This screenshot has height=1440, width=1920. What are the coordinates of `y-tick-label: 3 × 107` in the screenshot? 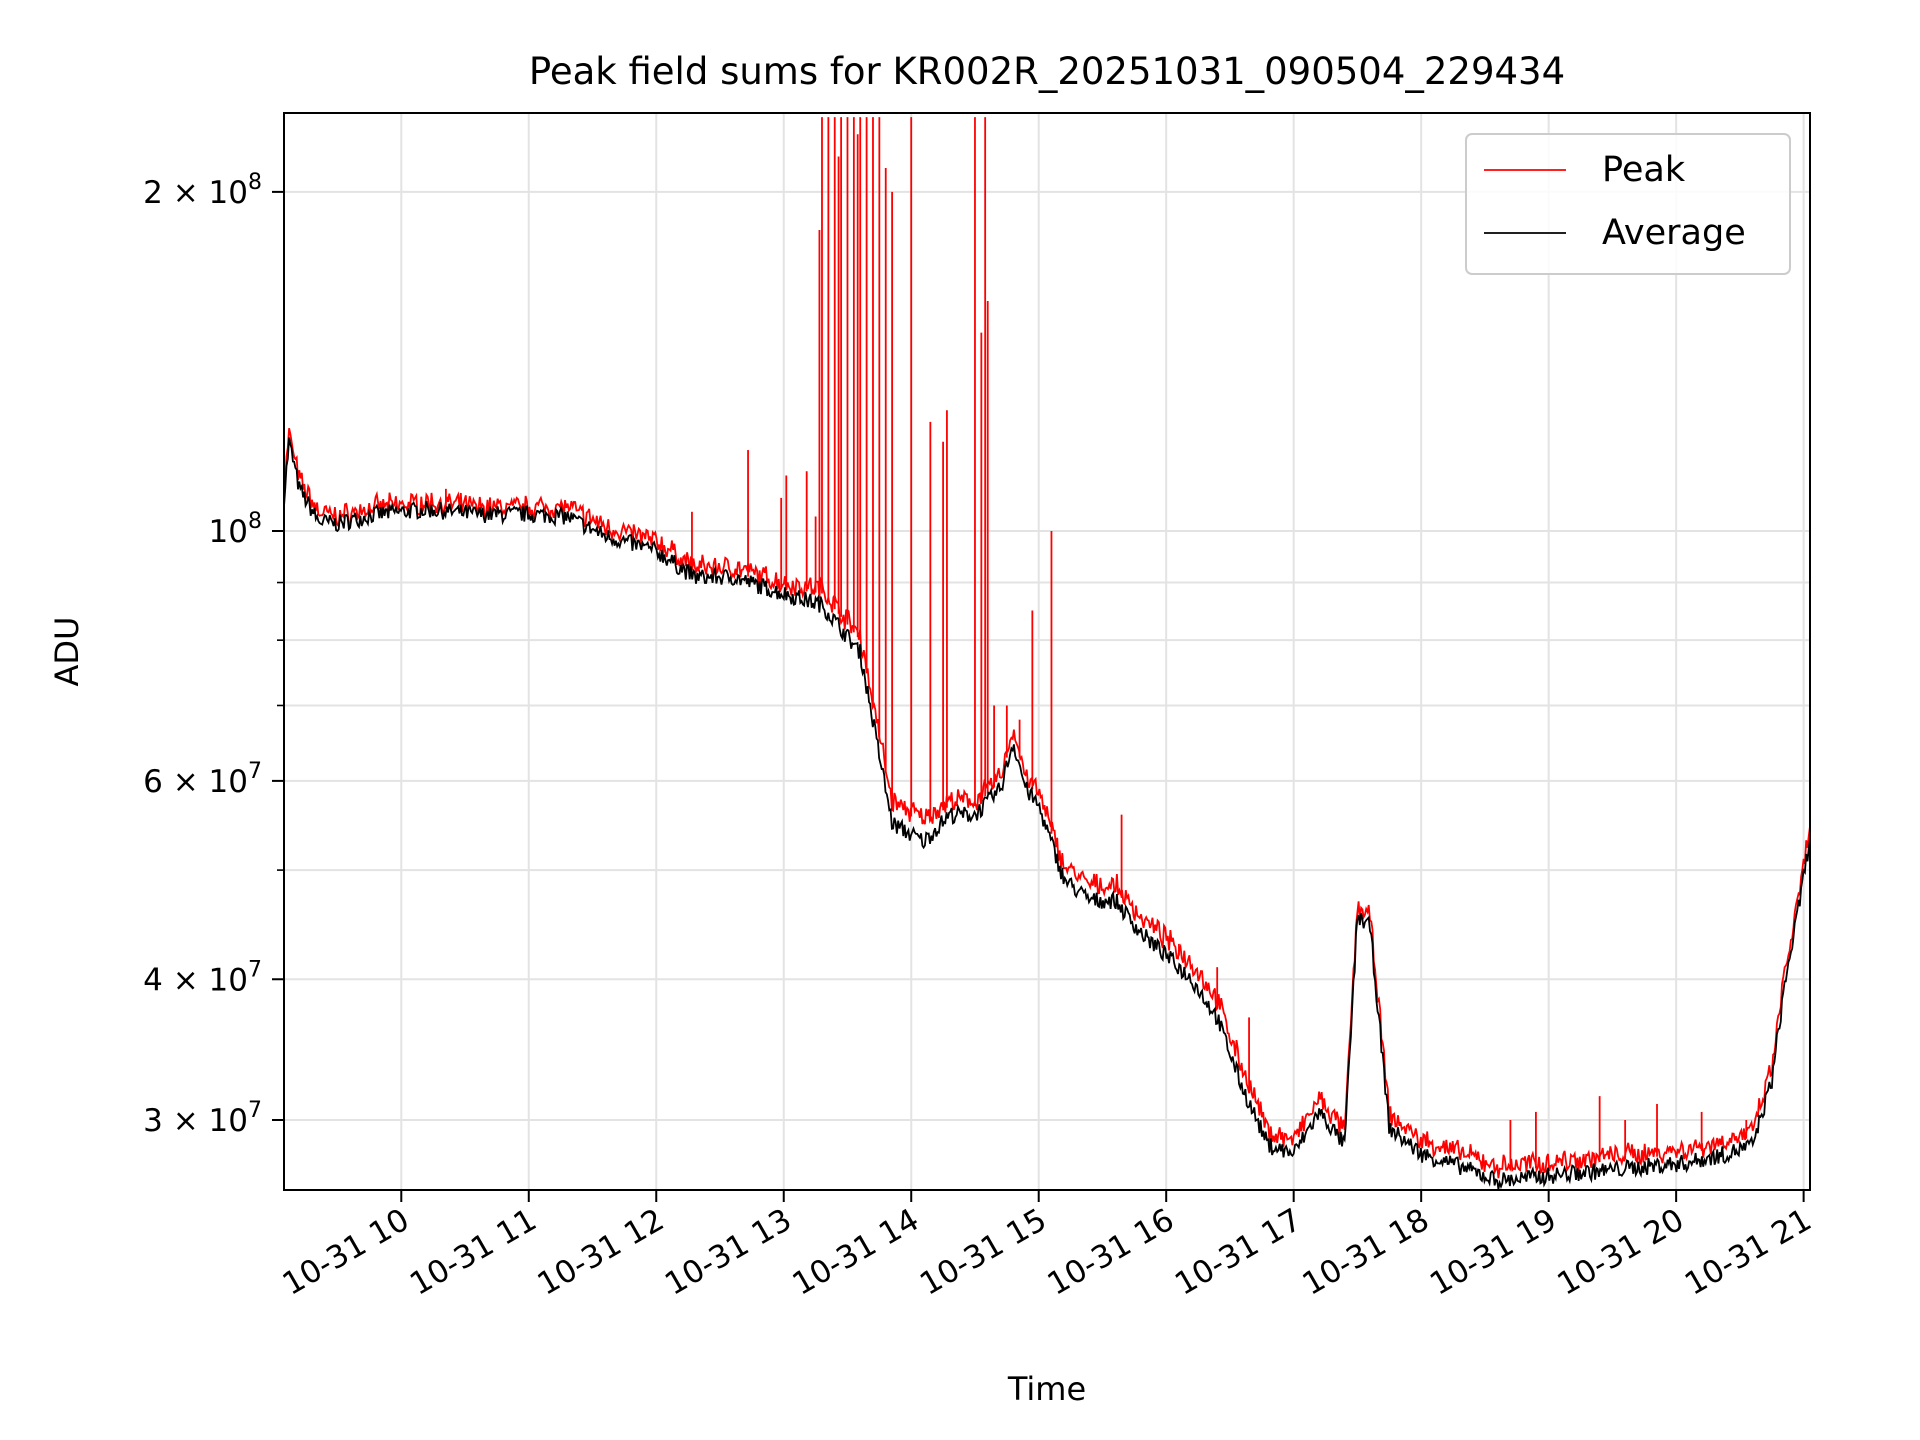 It's located at (202, 1118).